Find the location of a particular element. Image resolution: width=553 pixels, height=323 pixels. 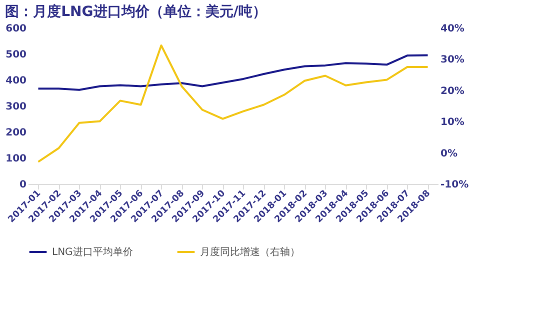

line-series is located at coordinates (233, 72).